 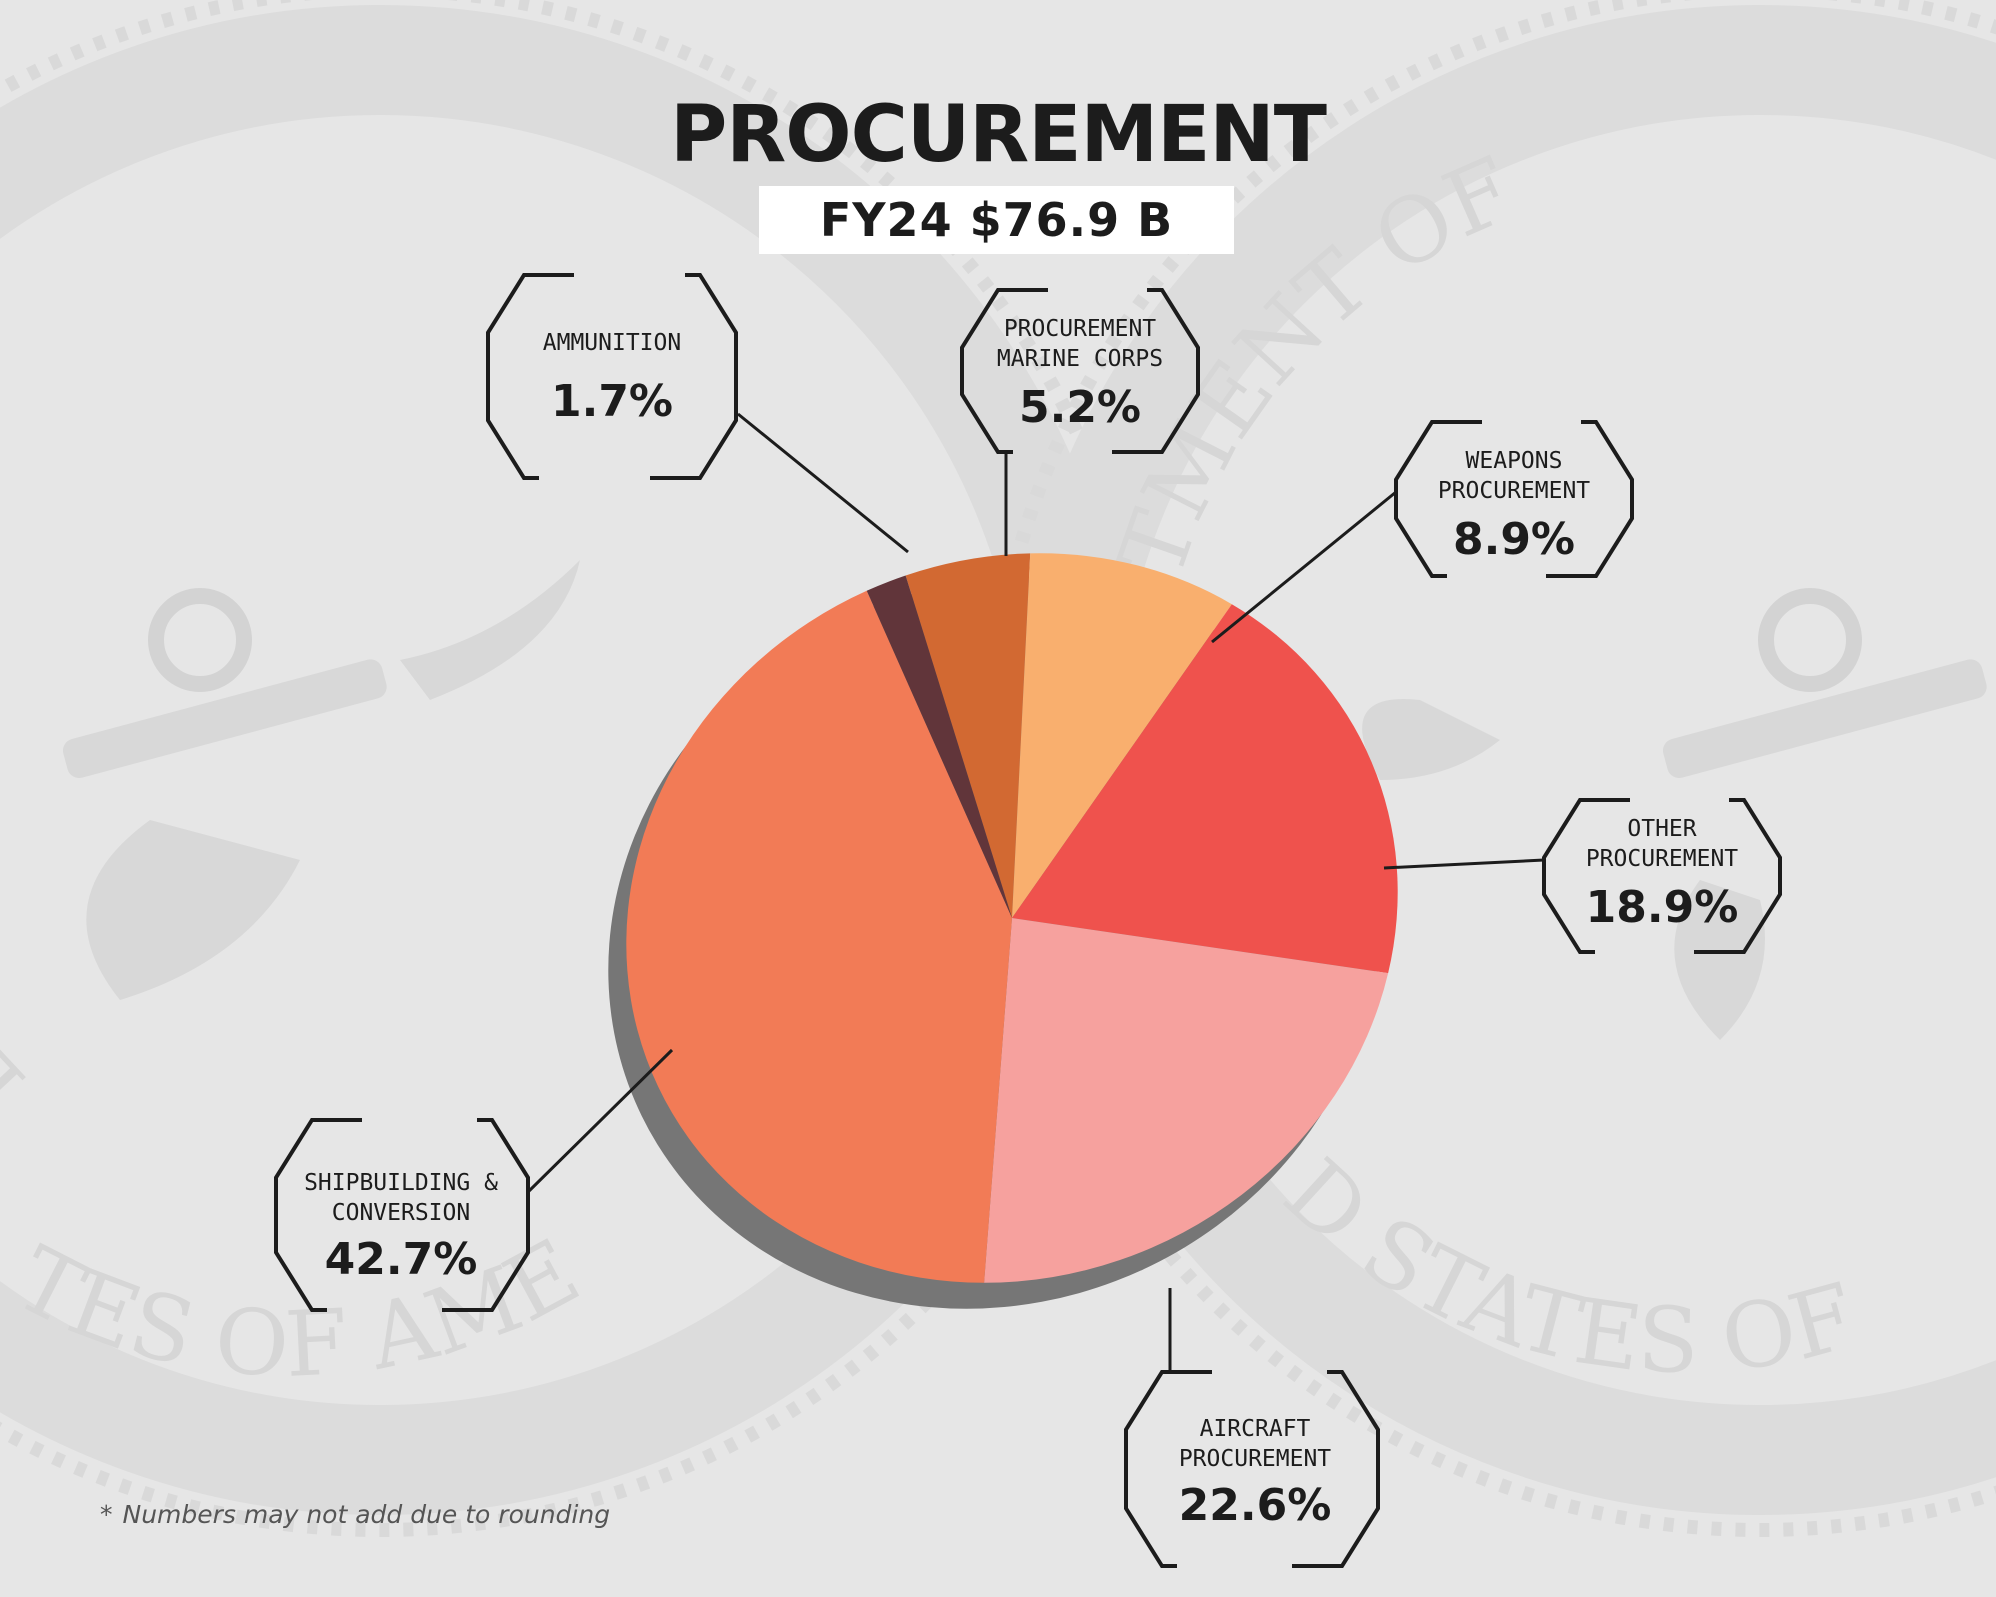 I want to click on seal-emblem-right, so click(x=1674, y=814).